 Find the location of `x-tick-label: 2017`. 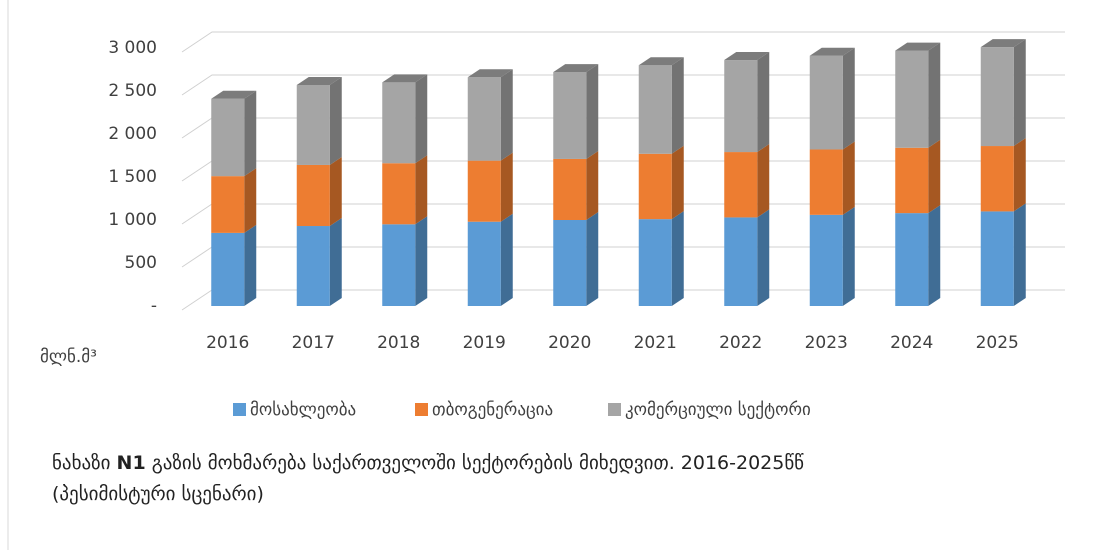

x-tick-label: 2017 is located at coordinates (313, 343).